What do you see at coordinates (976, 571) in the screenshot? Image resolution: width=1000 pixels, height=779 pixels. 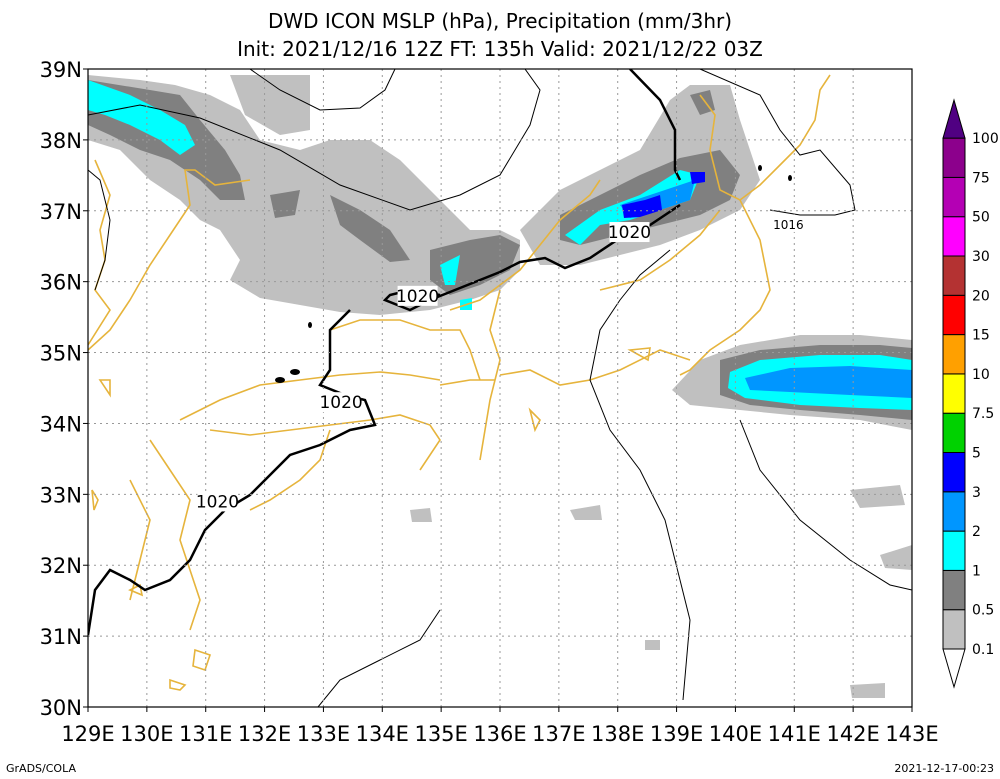 I see `legend-label: 1` at bounding box center [976, 571].